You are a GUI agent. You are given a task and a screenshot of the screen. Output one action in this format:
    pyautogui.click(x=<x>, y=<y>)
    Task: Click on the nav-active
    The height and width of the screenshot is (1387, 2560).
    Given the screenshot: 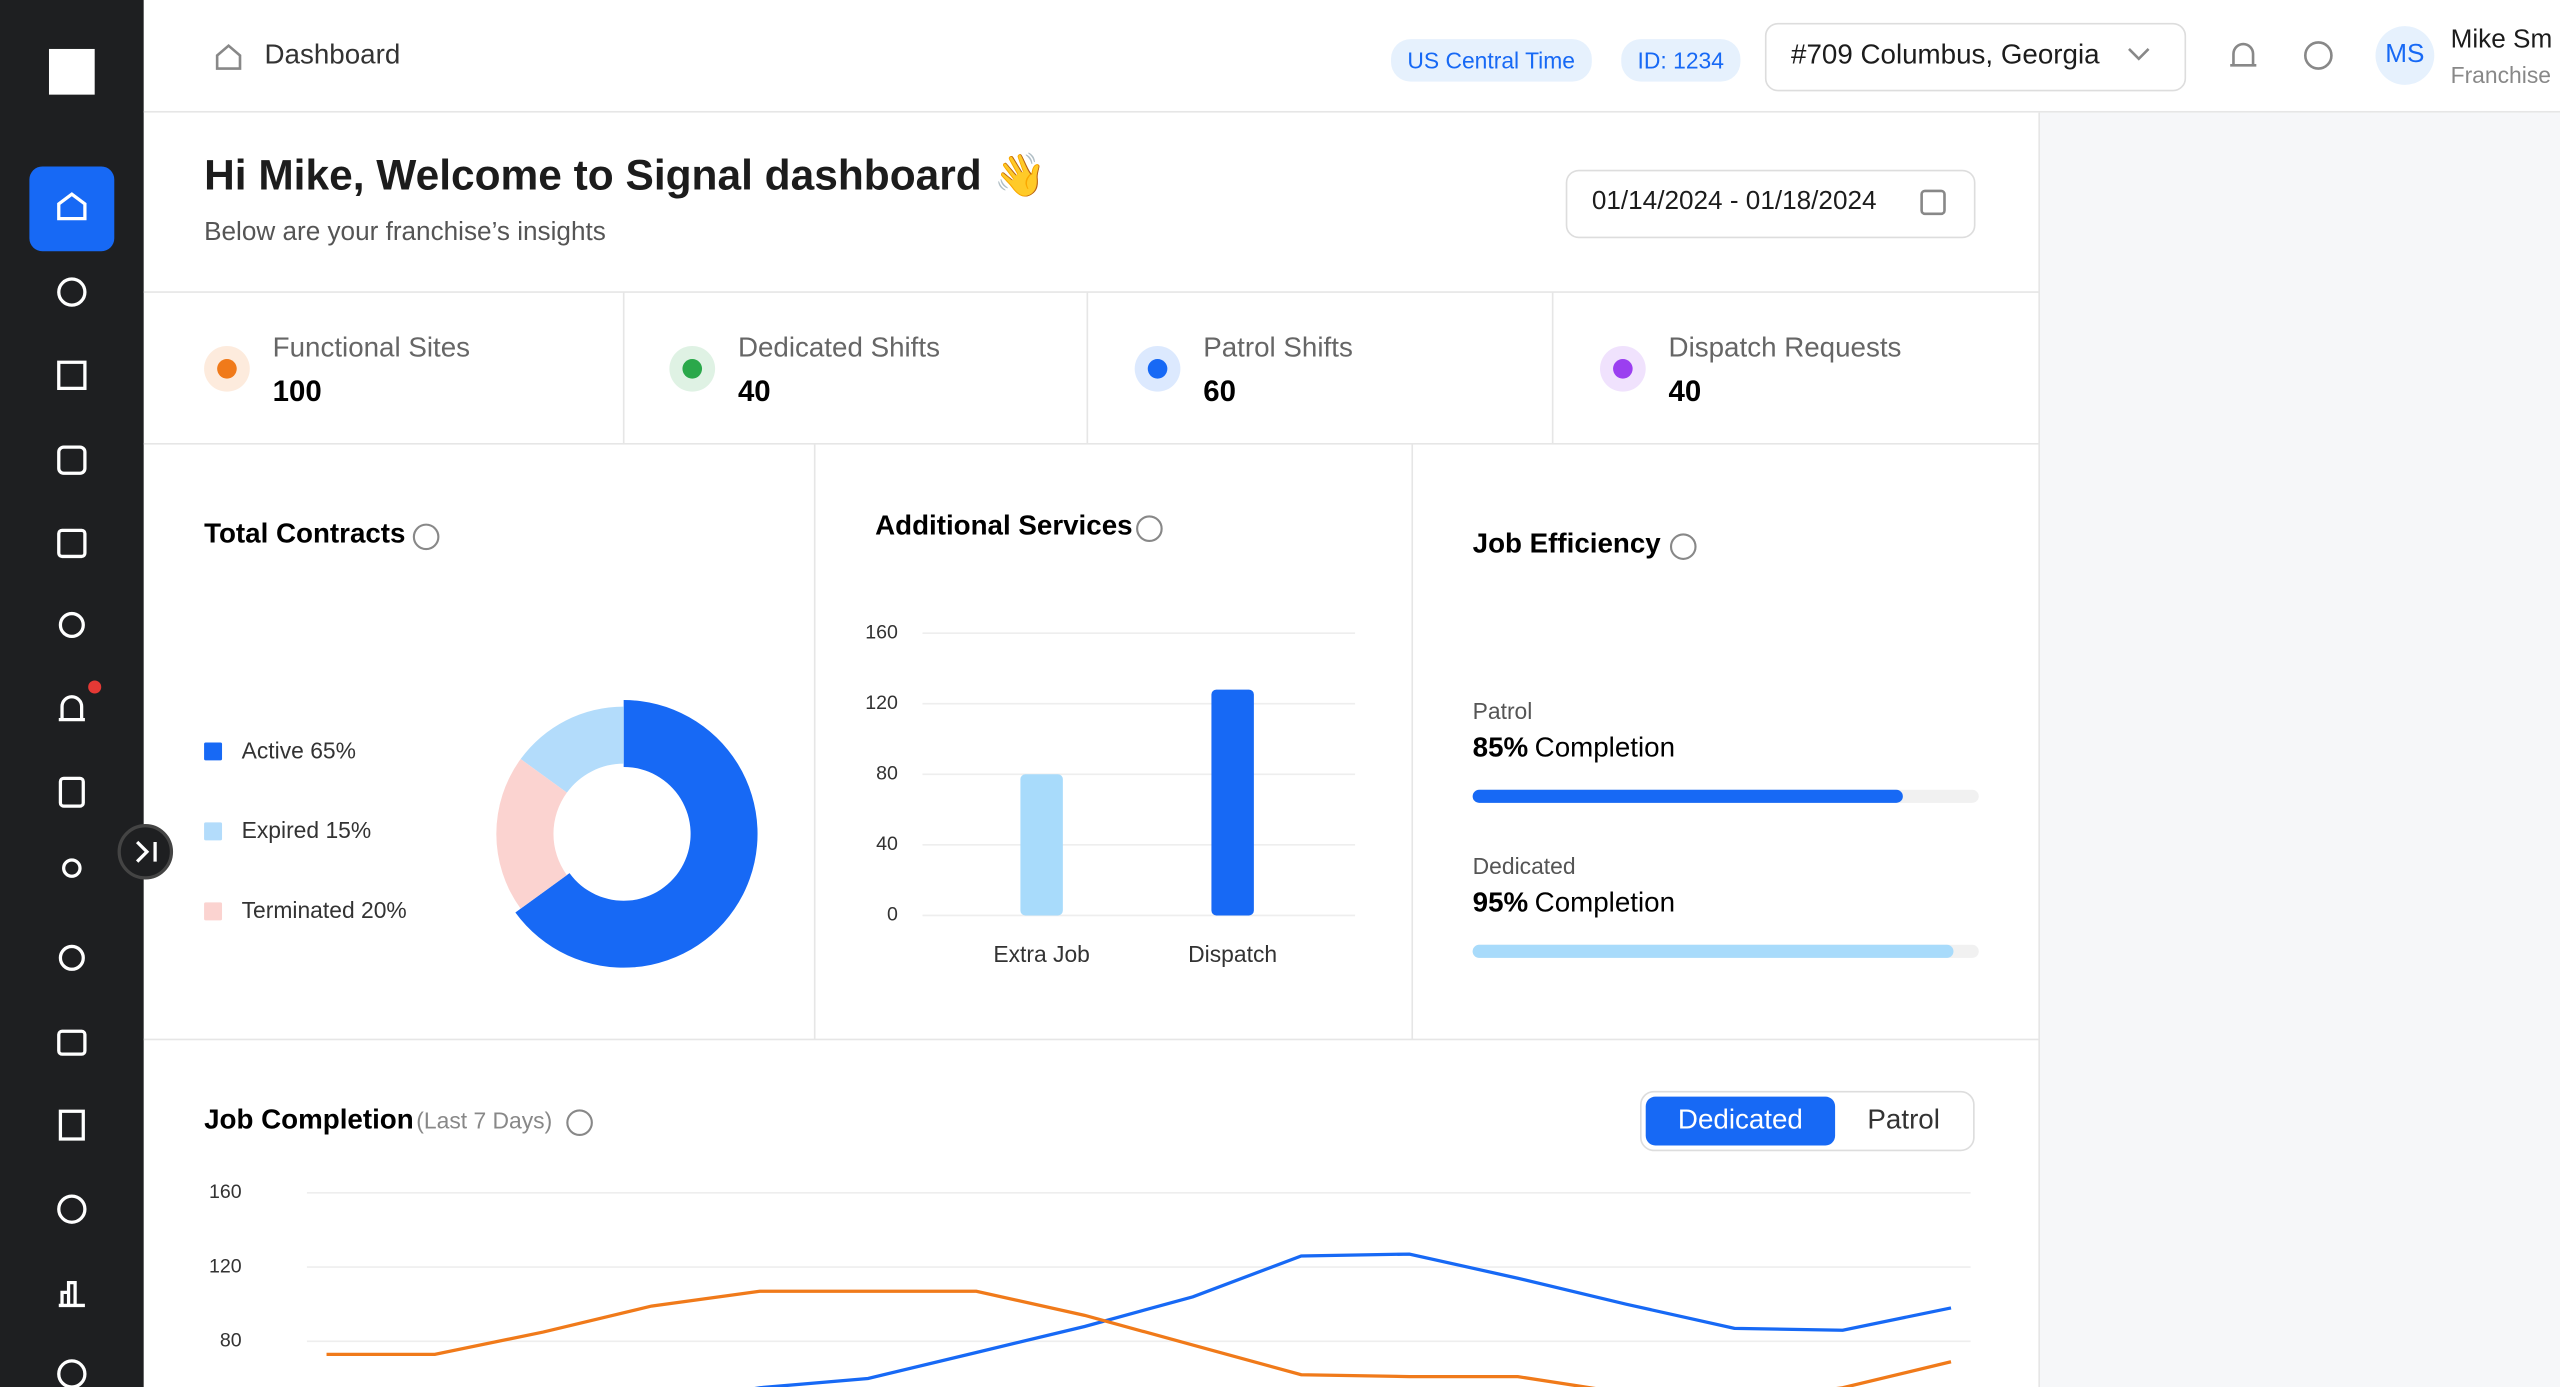 What is the action you would take?
    pyautogui.click(x=72, y=209)
    